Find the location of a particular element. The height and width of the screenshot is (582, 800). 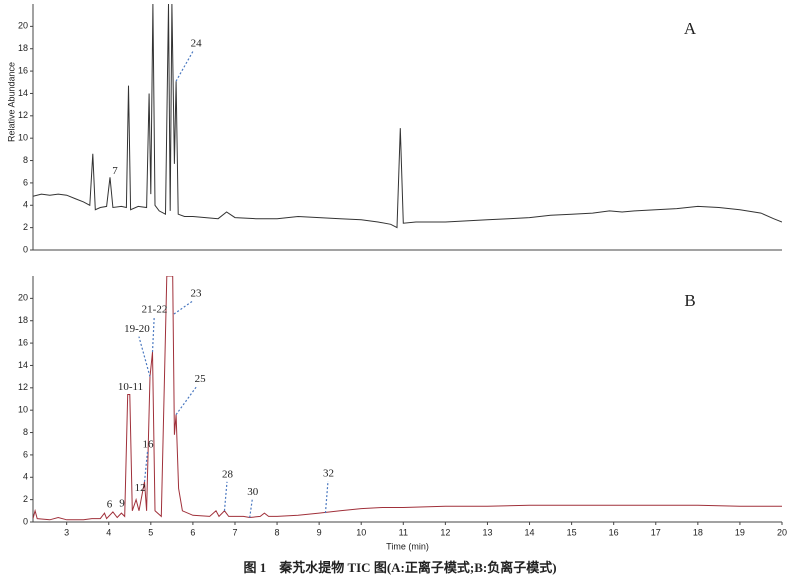

x-tick-label: 10 is located at coordinates (361, 532).